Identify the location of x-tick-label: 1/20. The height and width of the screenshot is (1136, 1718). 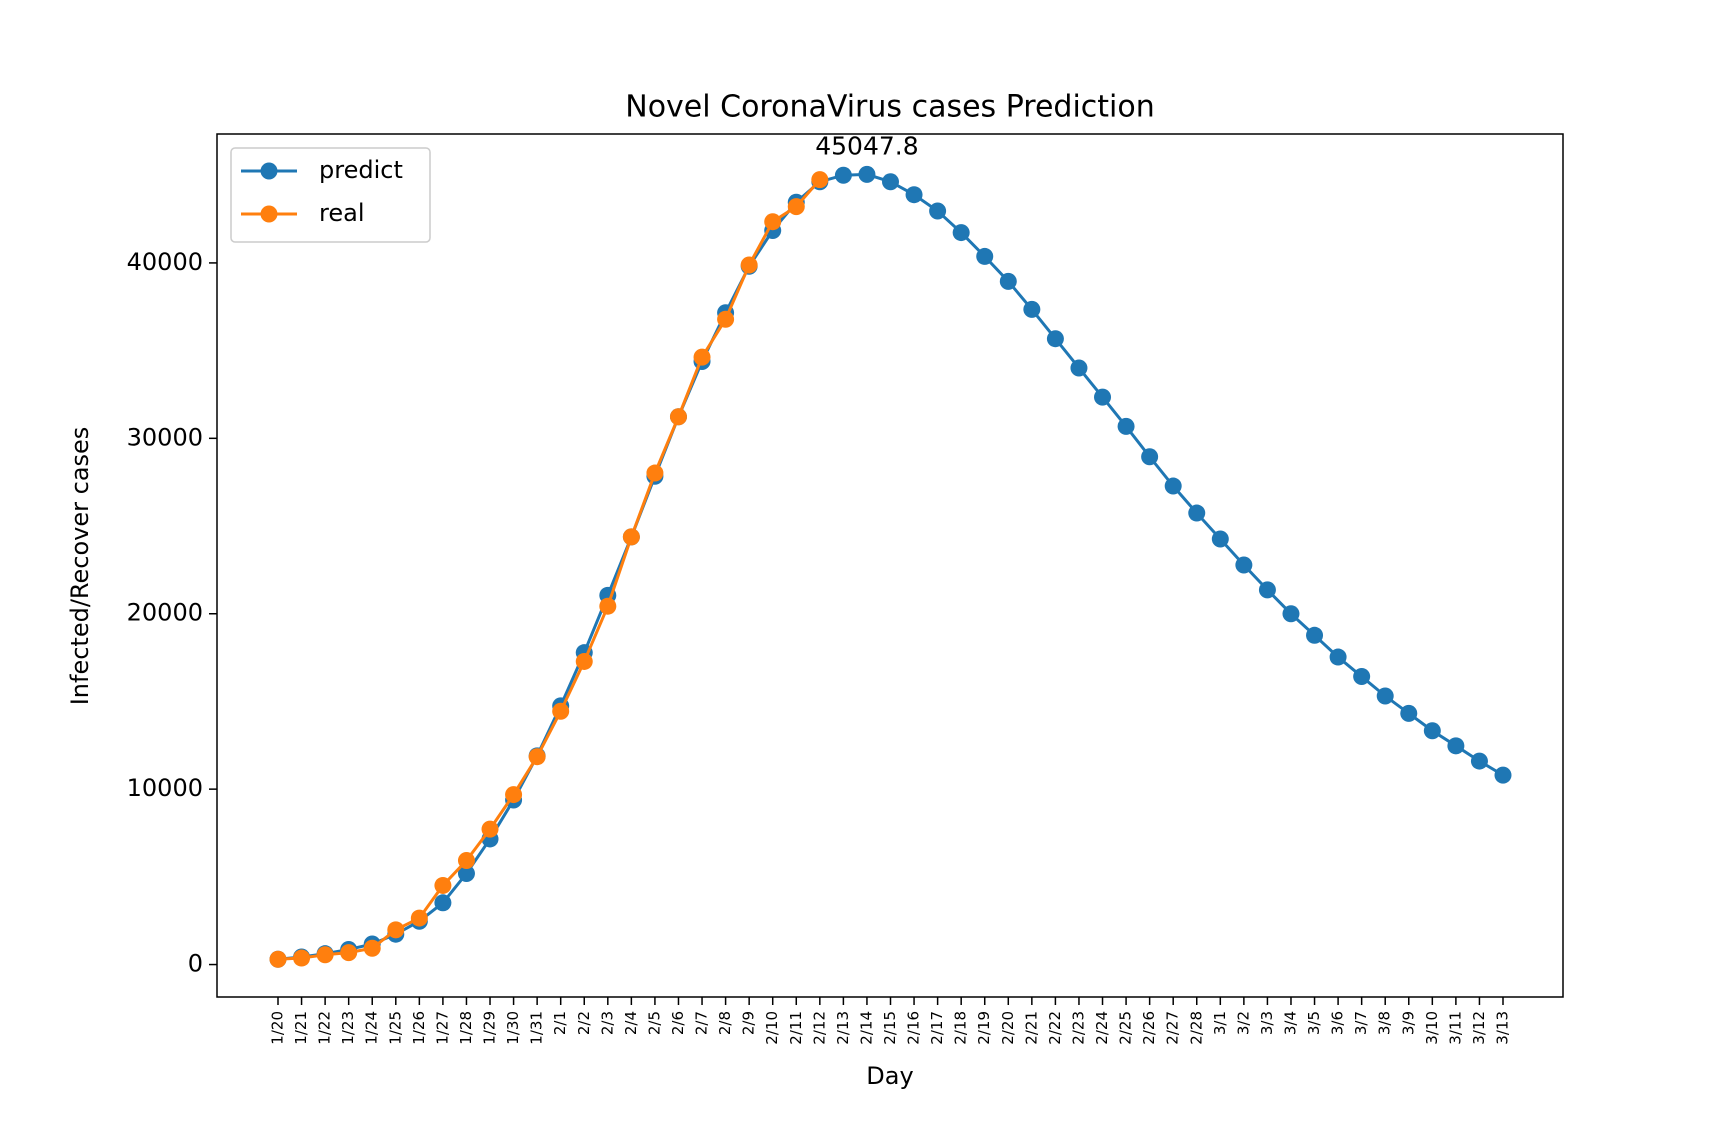
(278, 1028).